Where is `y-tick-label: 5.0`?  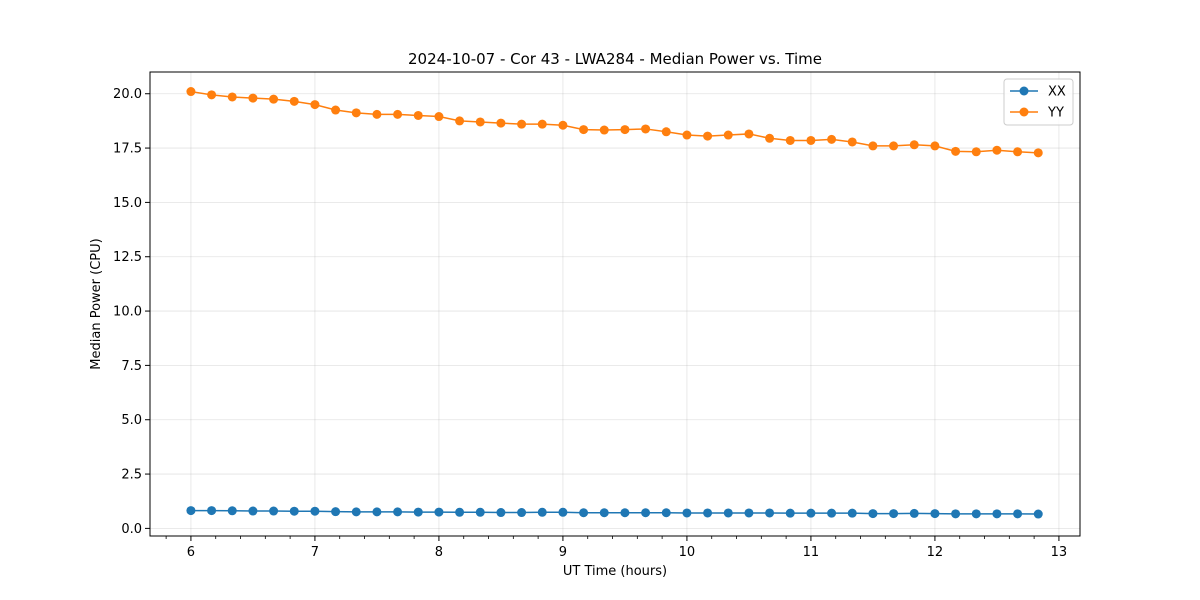
y-tick-label: 5.0 is located at coordinates (131, 420).